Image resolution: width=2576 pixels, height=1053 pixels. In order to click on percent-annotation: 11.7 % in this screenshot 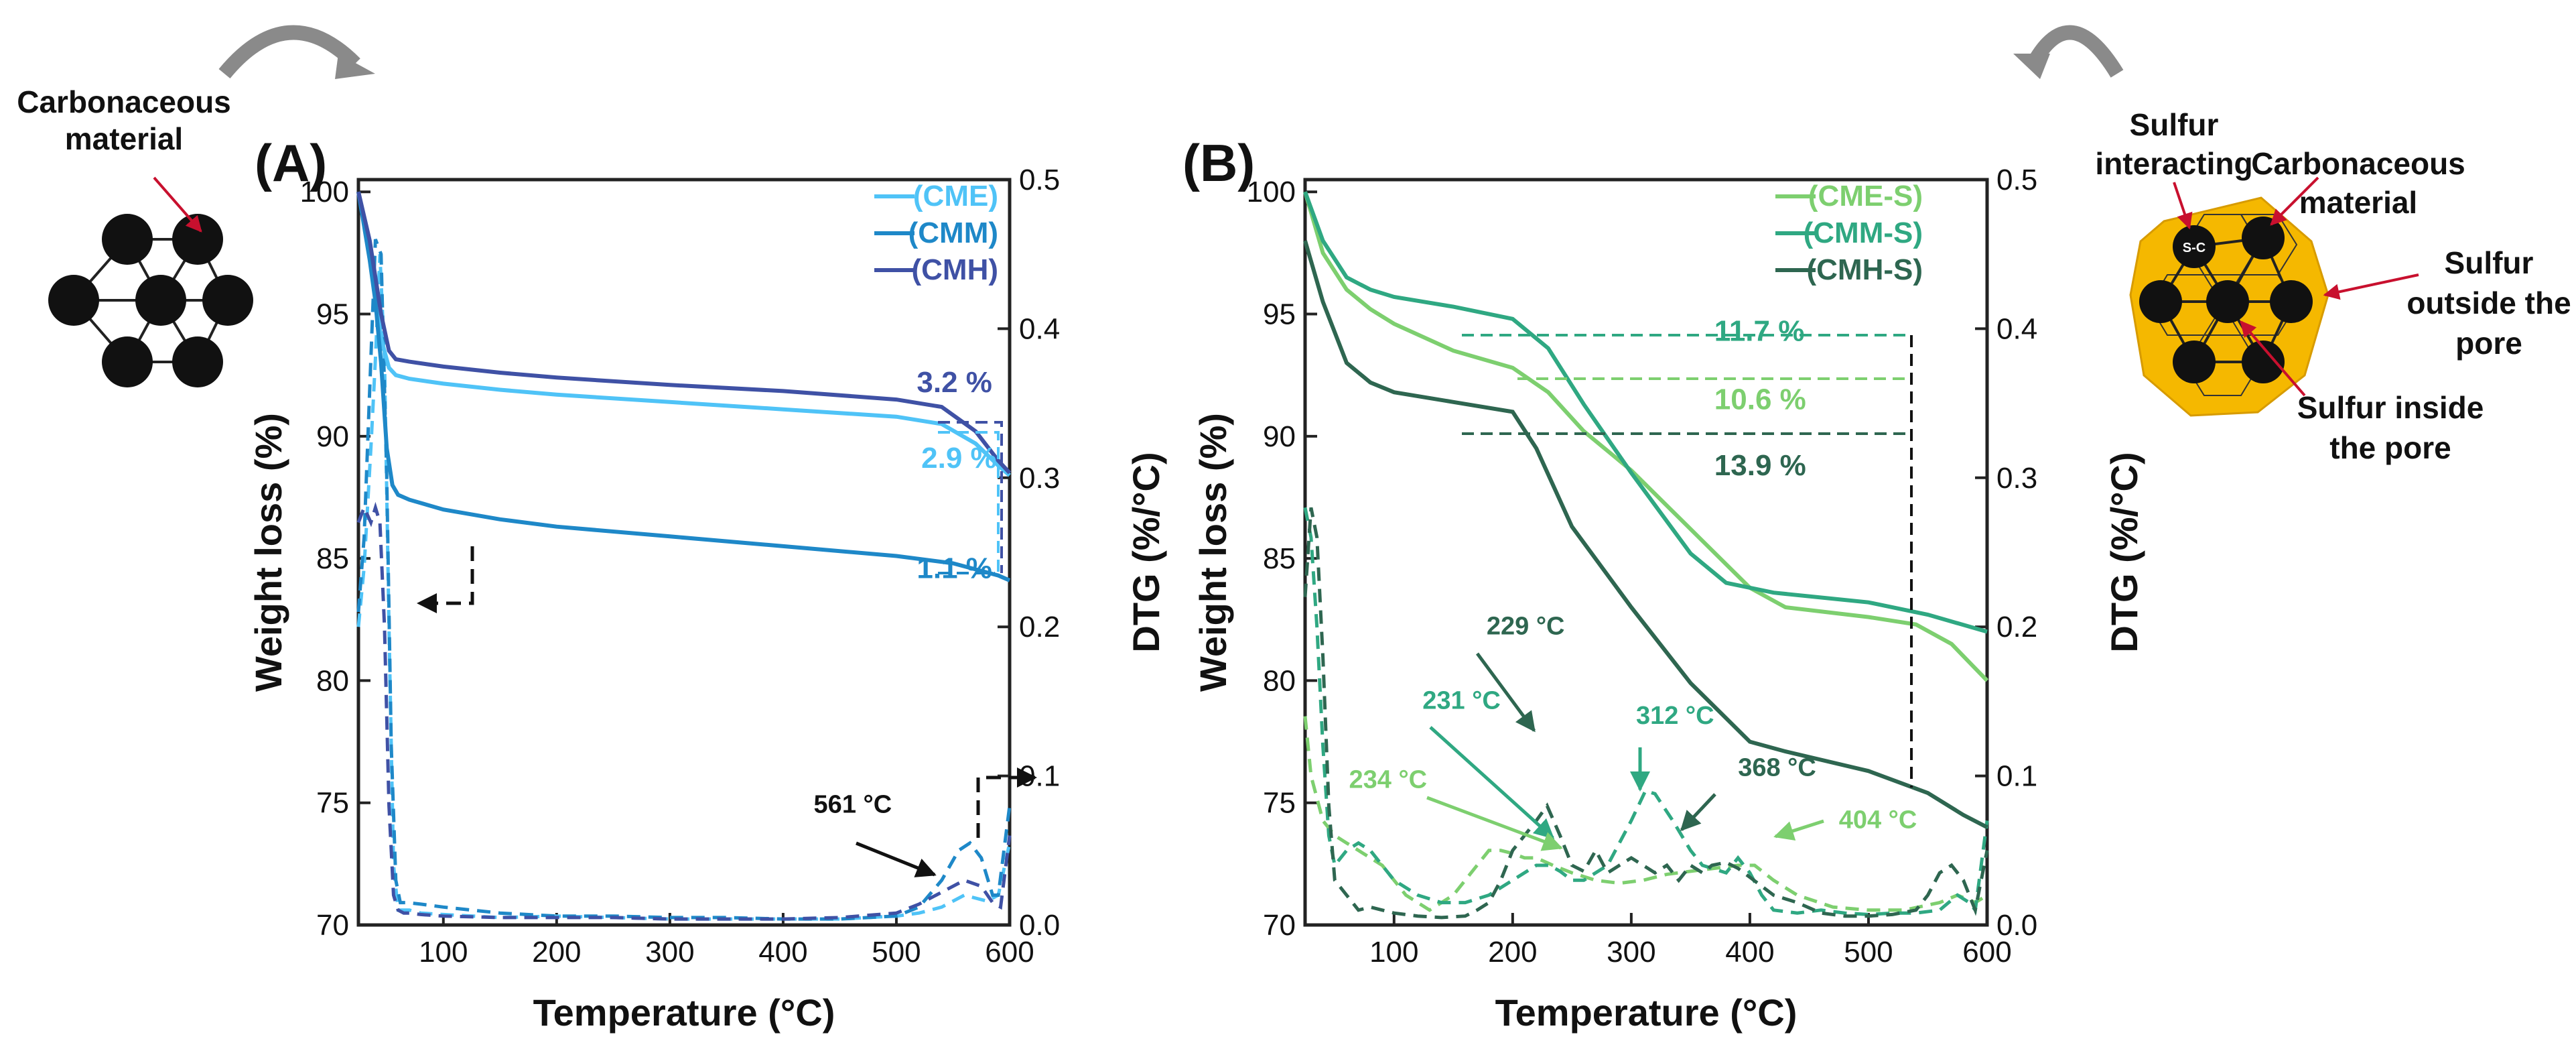, I will do `click(1760, 331)`.